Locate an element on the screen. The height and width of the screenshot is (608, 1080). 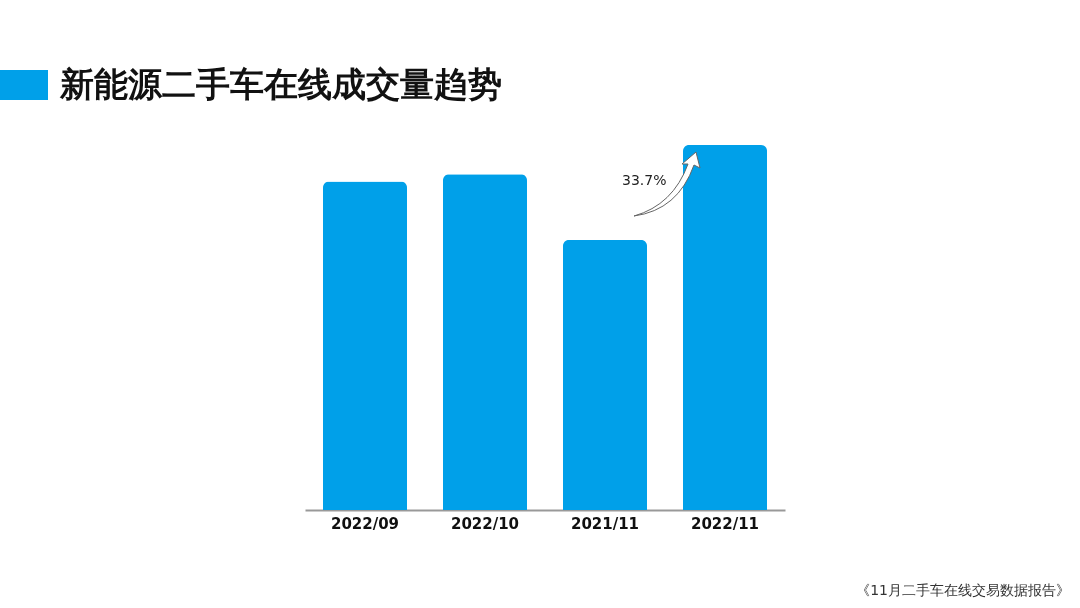
x-tick-label: 2021/11 is located at coordinates (605, 523).